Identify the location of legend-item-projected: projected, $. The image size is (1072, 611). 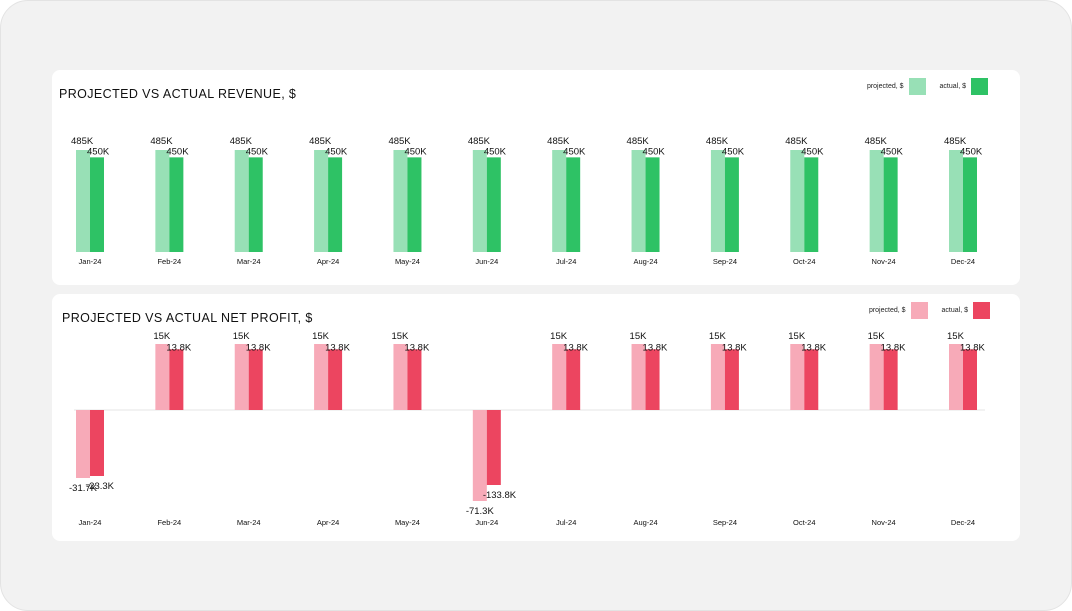
(898, 310).